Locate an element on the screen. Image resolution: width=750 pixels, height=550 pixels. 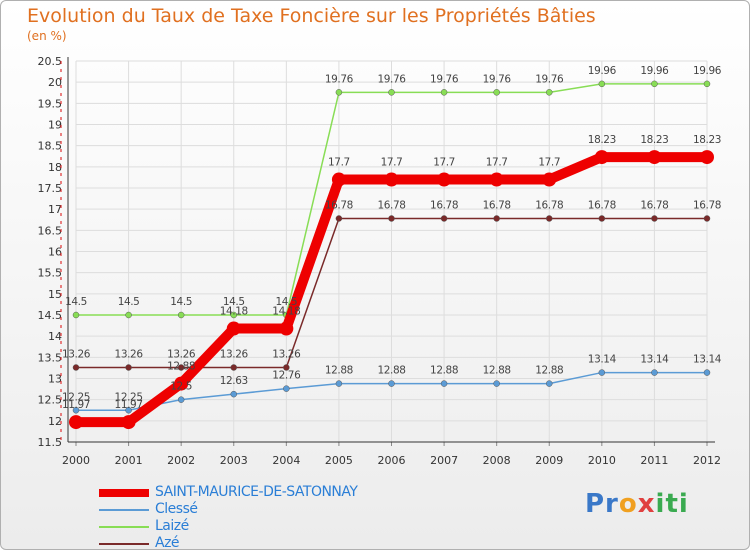
proxiti-logo: Proxiti is located at coordinates (637, 504).